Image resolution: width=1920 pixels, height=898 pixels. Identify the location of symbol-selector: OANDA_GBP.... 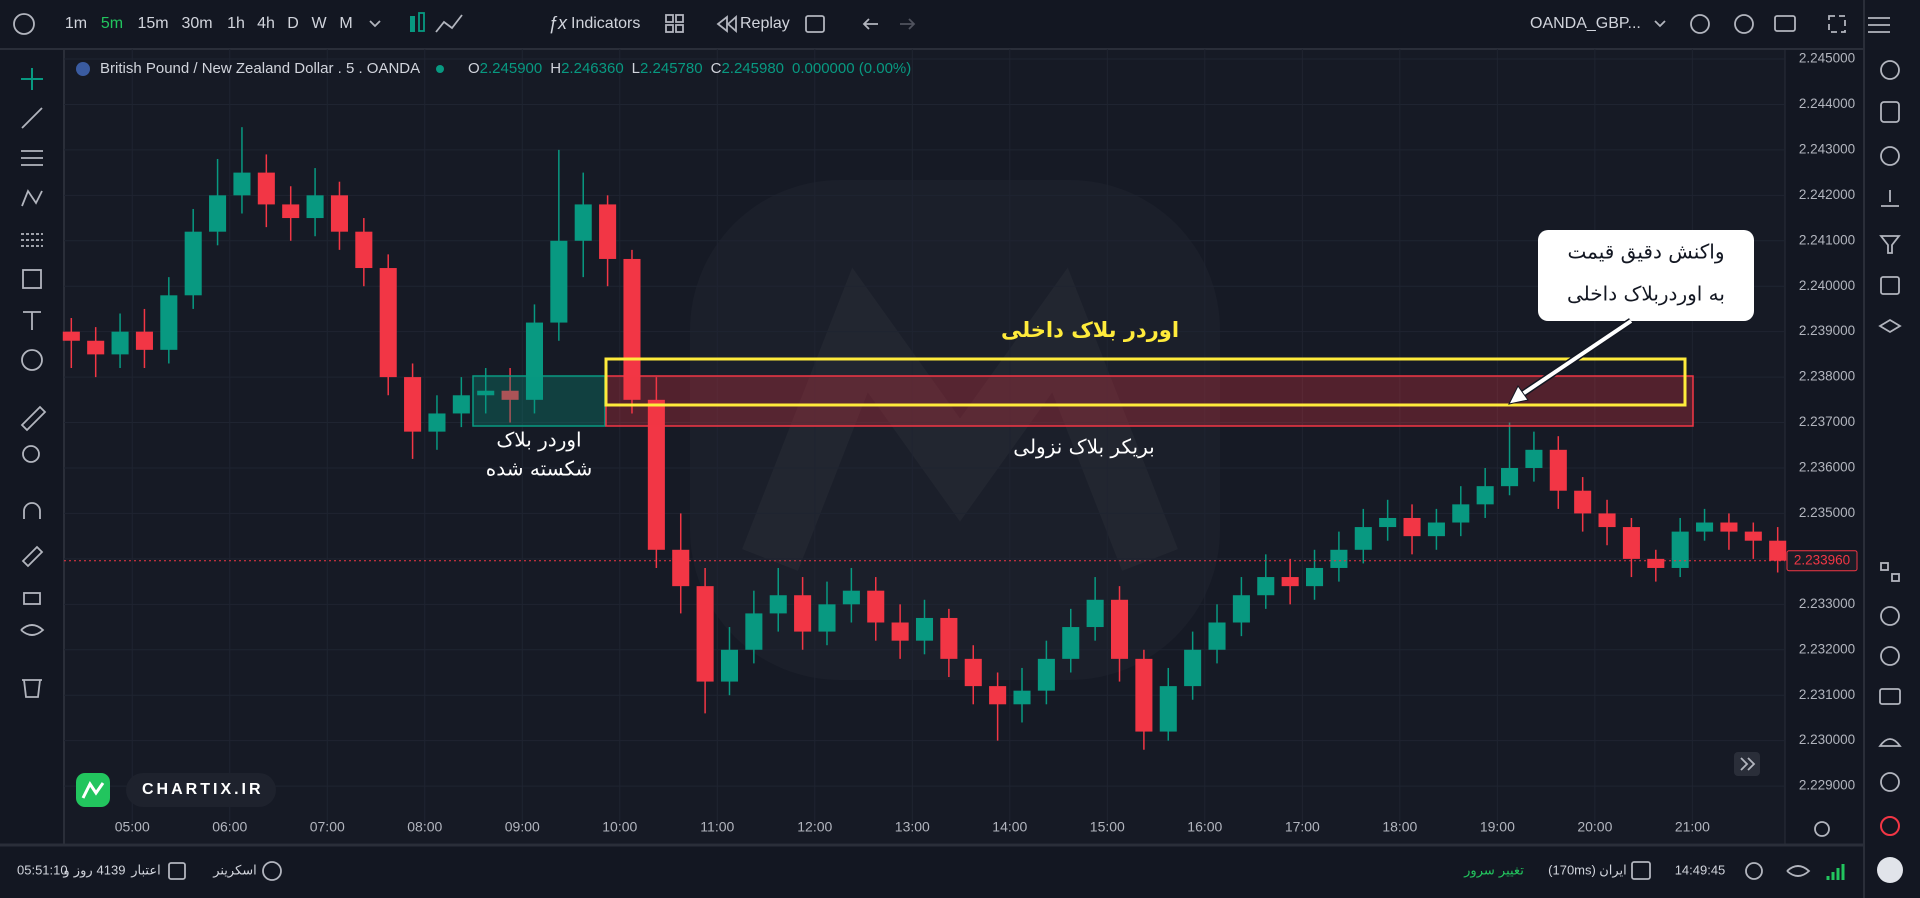
(1585, 23).